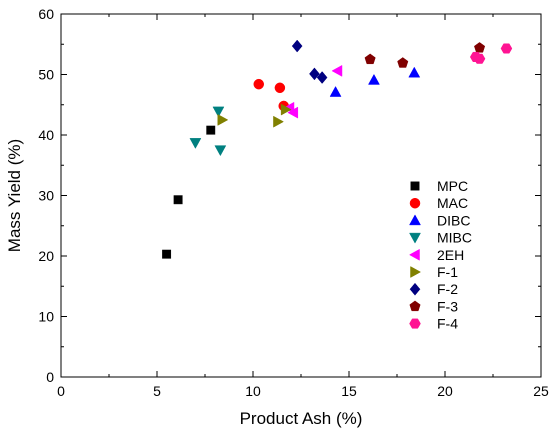  I want to click on series-dibc, so click(375, 81).